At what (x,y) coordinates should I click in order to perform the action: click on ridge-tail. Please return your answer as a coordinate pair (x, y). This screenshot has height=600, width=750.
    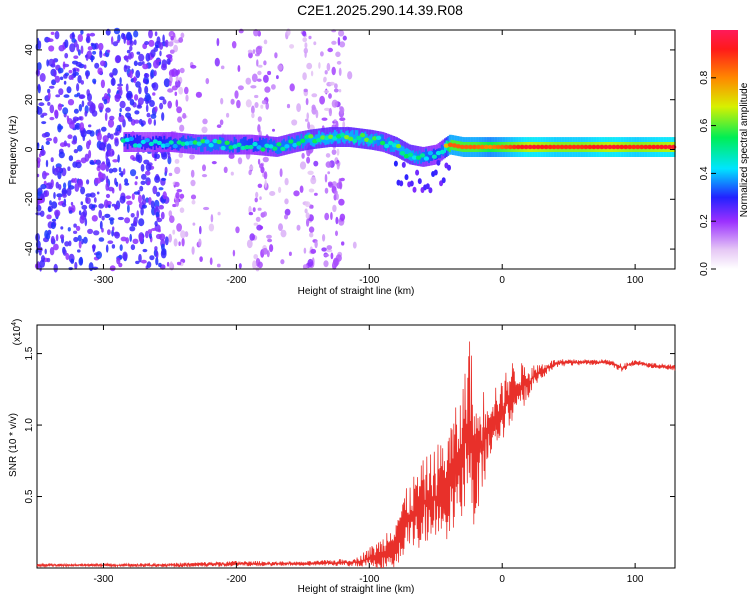
    Looking at the image, I should click on (427, 186).